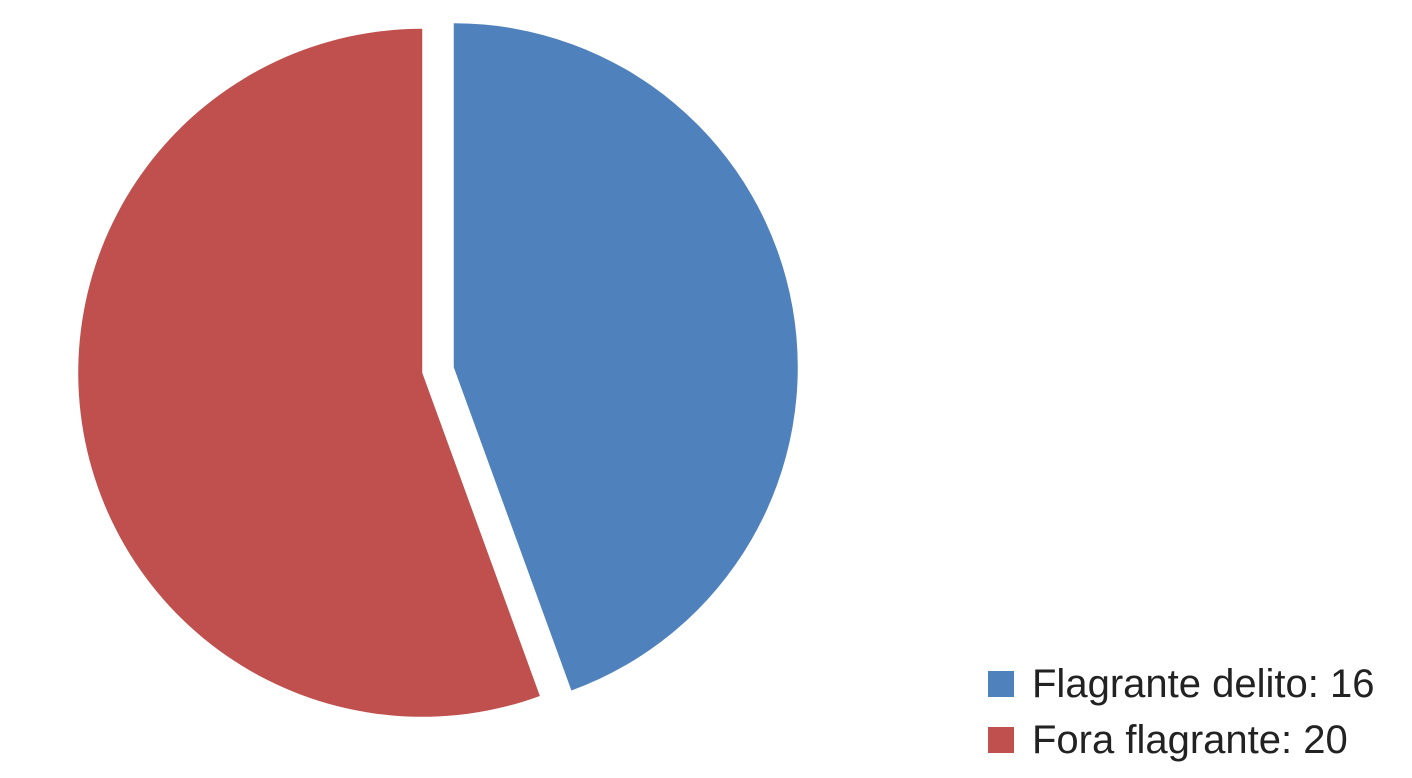  Describe the element at coordinates (1001, 684) in the screenshot. I see `legend-swatch-flagrante-delito` at that location.